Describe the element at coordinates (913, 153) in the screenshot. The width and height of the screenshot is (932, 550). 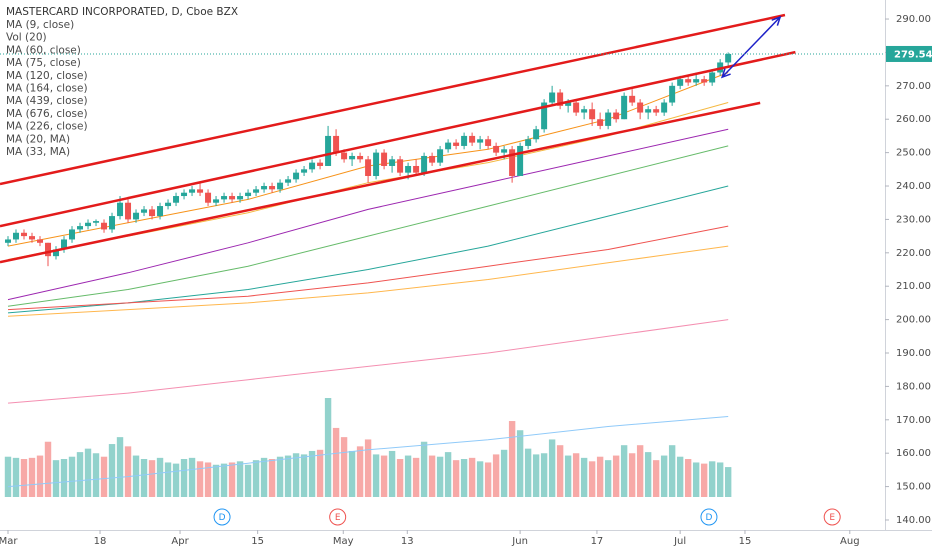
I see `y-tick-label: 250.00` at that location.